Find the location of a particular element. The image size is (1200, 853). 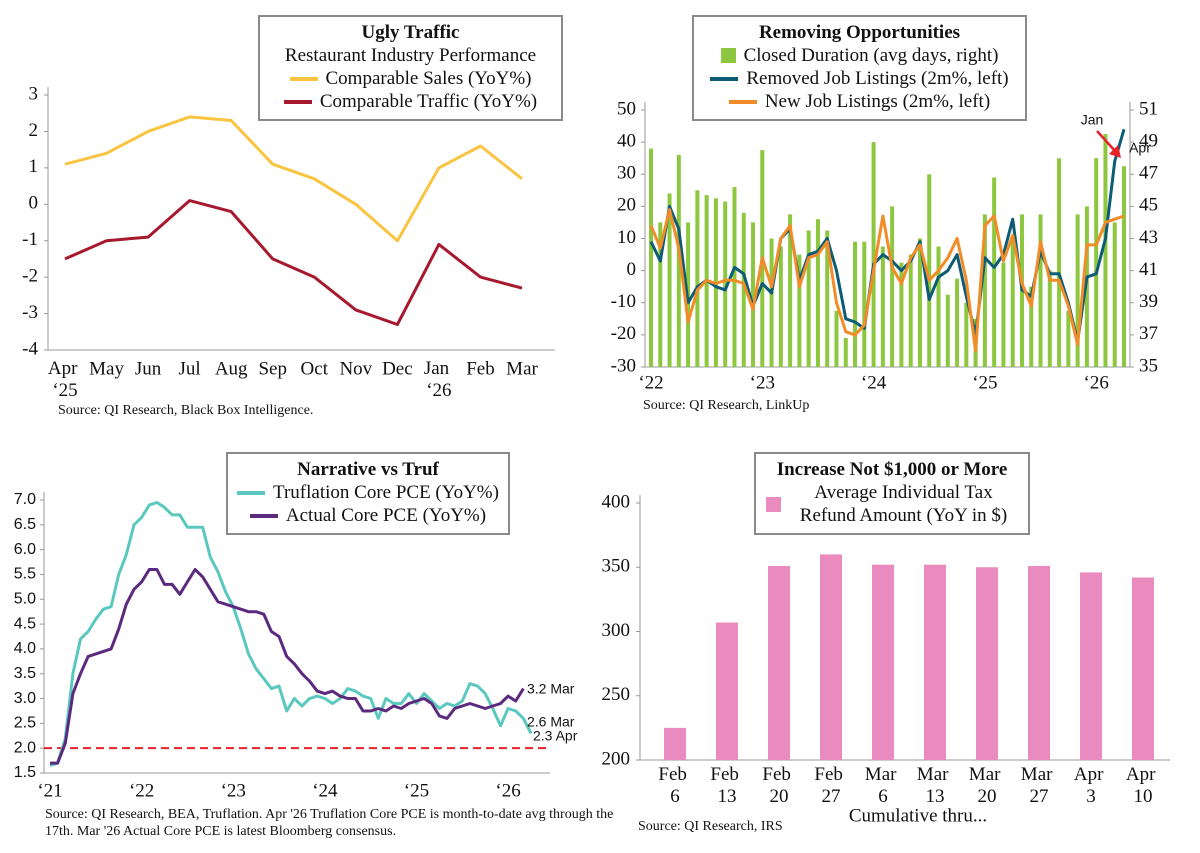

x-tick-label: Mar 27 is located at coordinates (1039, 785).